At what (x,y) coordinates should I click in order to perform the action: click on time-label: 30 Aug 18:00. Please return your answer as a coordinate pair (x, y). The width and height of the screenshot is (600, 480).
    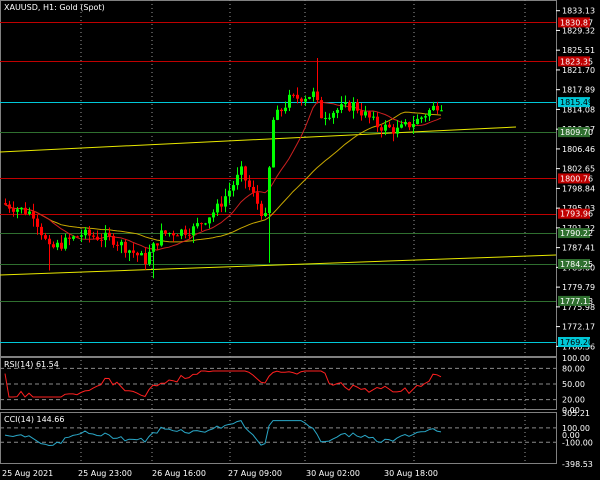
    Looking at the image, I should click on (411, 473).